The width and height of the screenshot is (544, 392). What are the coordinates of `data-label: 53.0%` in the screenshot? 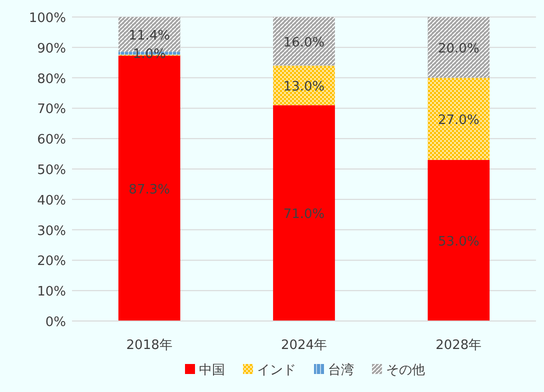 It's located at (459, 242).